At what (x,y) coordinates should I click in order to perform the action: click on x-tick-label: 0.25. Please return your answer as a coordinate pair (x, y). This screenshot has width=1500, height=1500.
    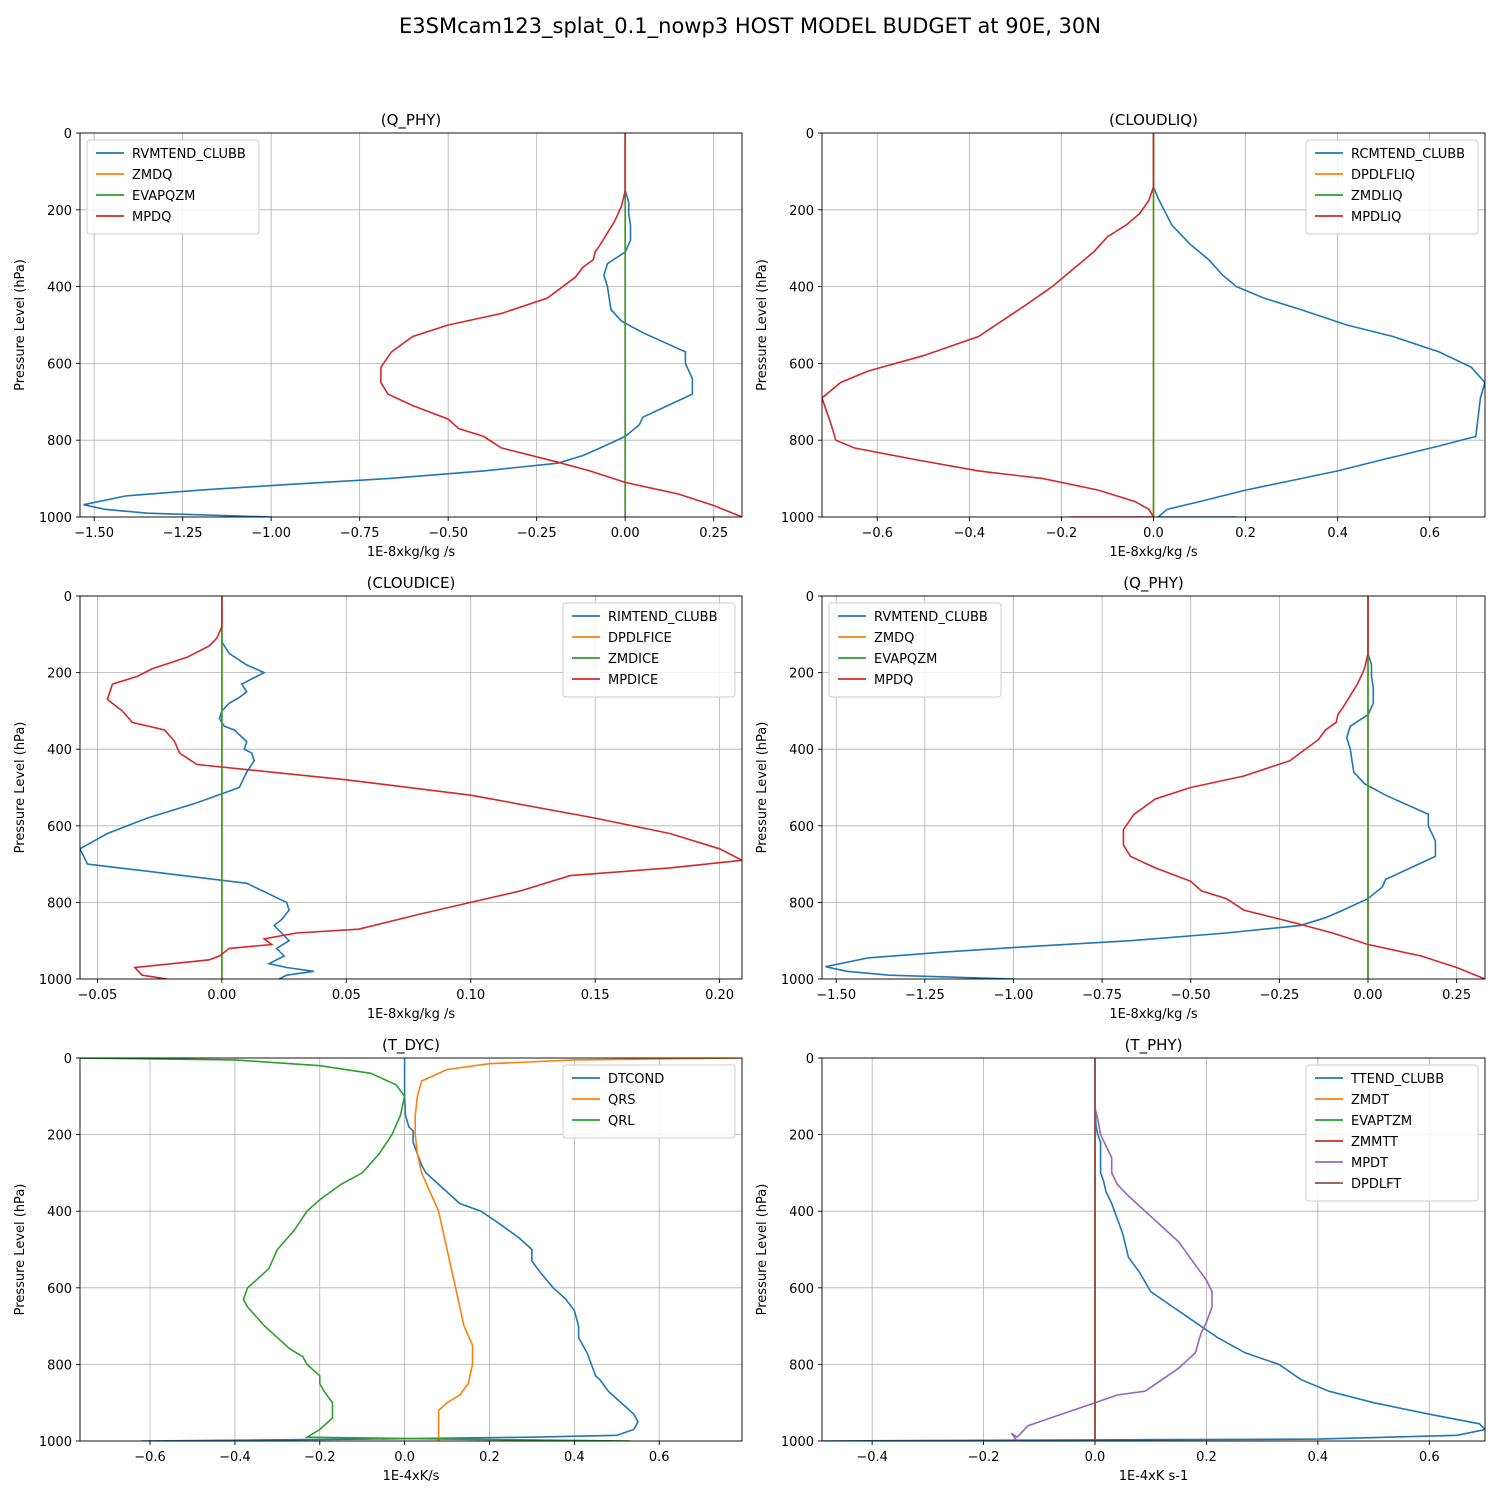
    Looking at the image, I should click on (1456, 995).